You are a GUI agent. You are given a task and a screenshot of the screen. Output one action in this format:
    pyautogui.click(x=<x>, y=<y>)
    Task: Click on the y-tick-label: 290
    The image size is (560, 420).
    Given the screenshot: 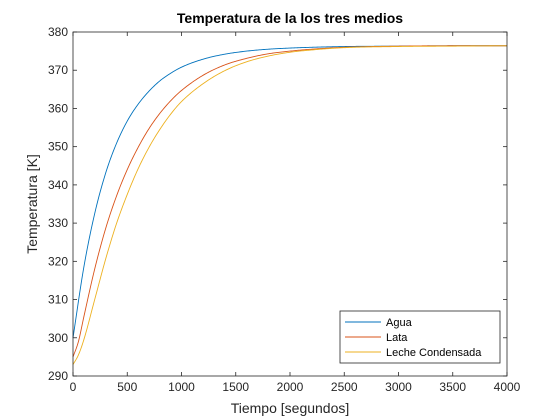 What is the action you would take?
    pyautogui.click(x=58, y=376)
    